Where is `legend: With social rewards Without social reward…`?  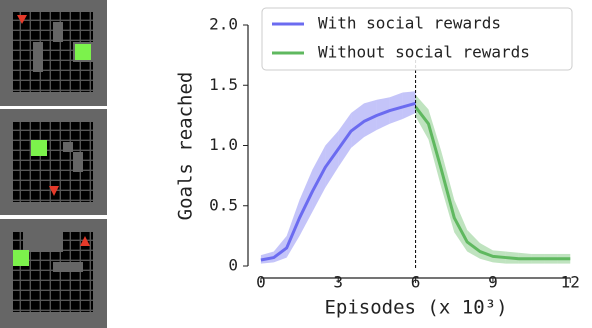 legend: With social rewards Without social reward… is located at coordinates (417, 39).